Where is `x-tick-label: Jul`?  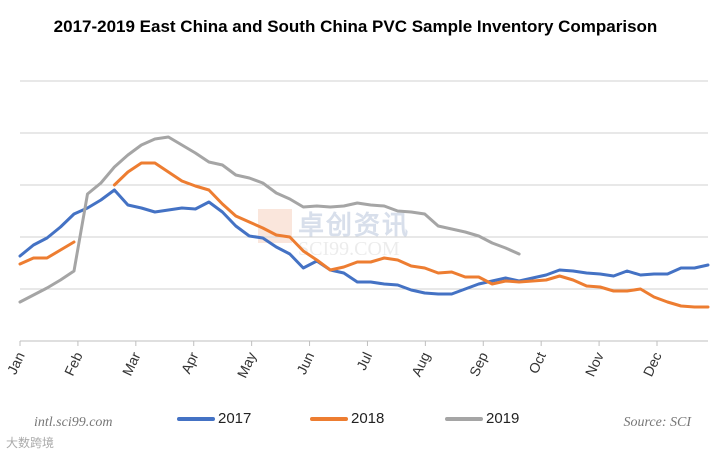
x-tick-label: Jul is located at coordinates (364, 361).